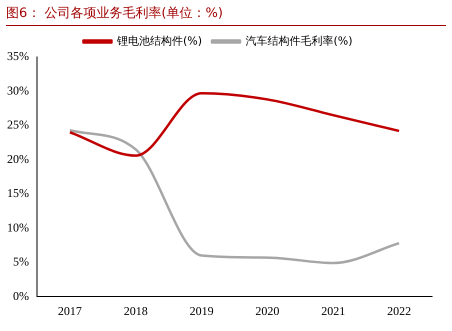 The width and height of the screenshot is (452, 331). What do you see at coordinates (159, 41) in the screenshot?
I see `legend-label: 锂电池结构件(%)` at bounding box center [159, 41].